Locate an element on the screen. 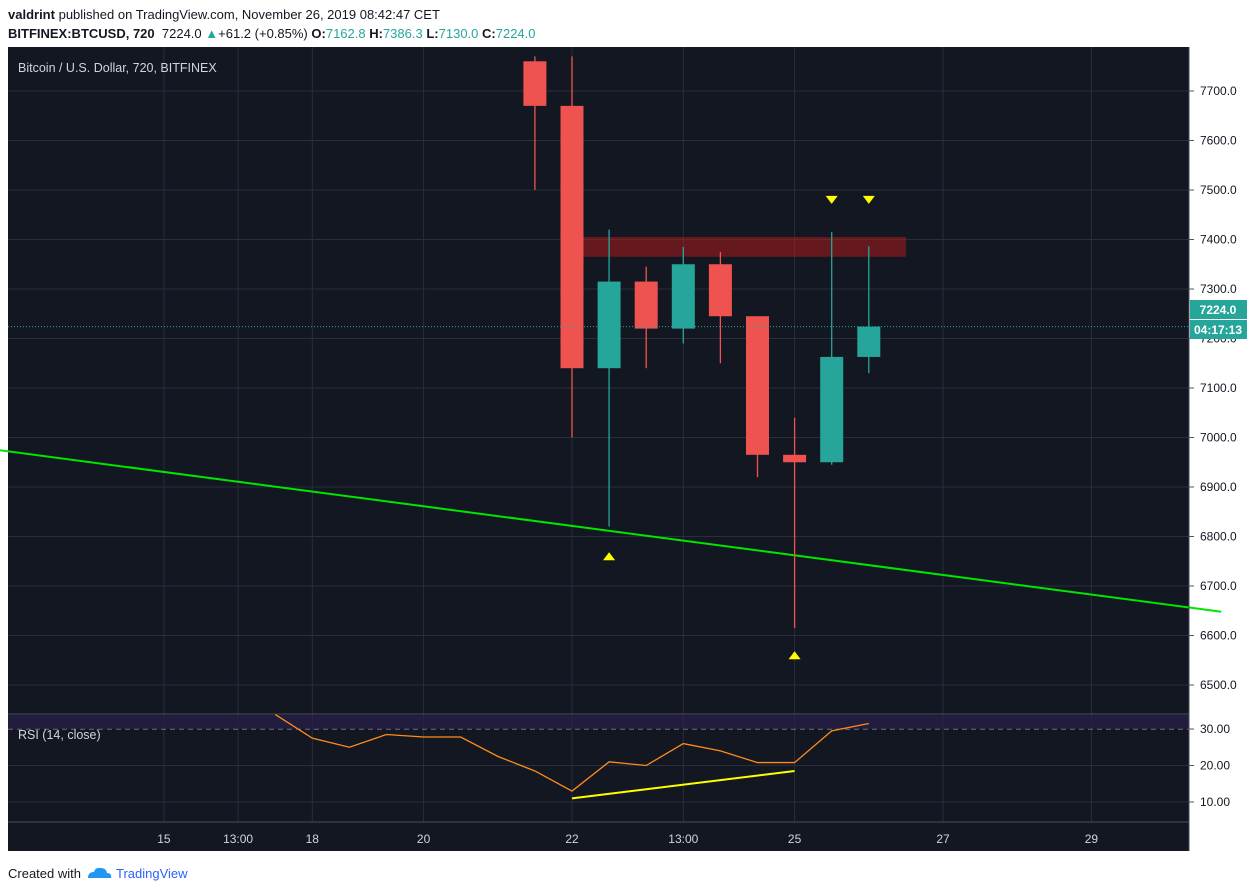 This screenshot has width=1256, height=893. time-axis: 15 13:00 18 20 22 13:00 25 27 29 is located at coordinates (627, 839).